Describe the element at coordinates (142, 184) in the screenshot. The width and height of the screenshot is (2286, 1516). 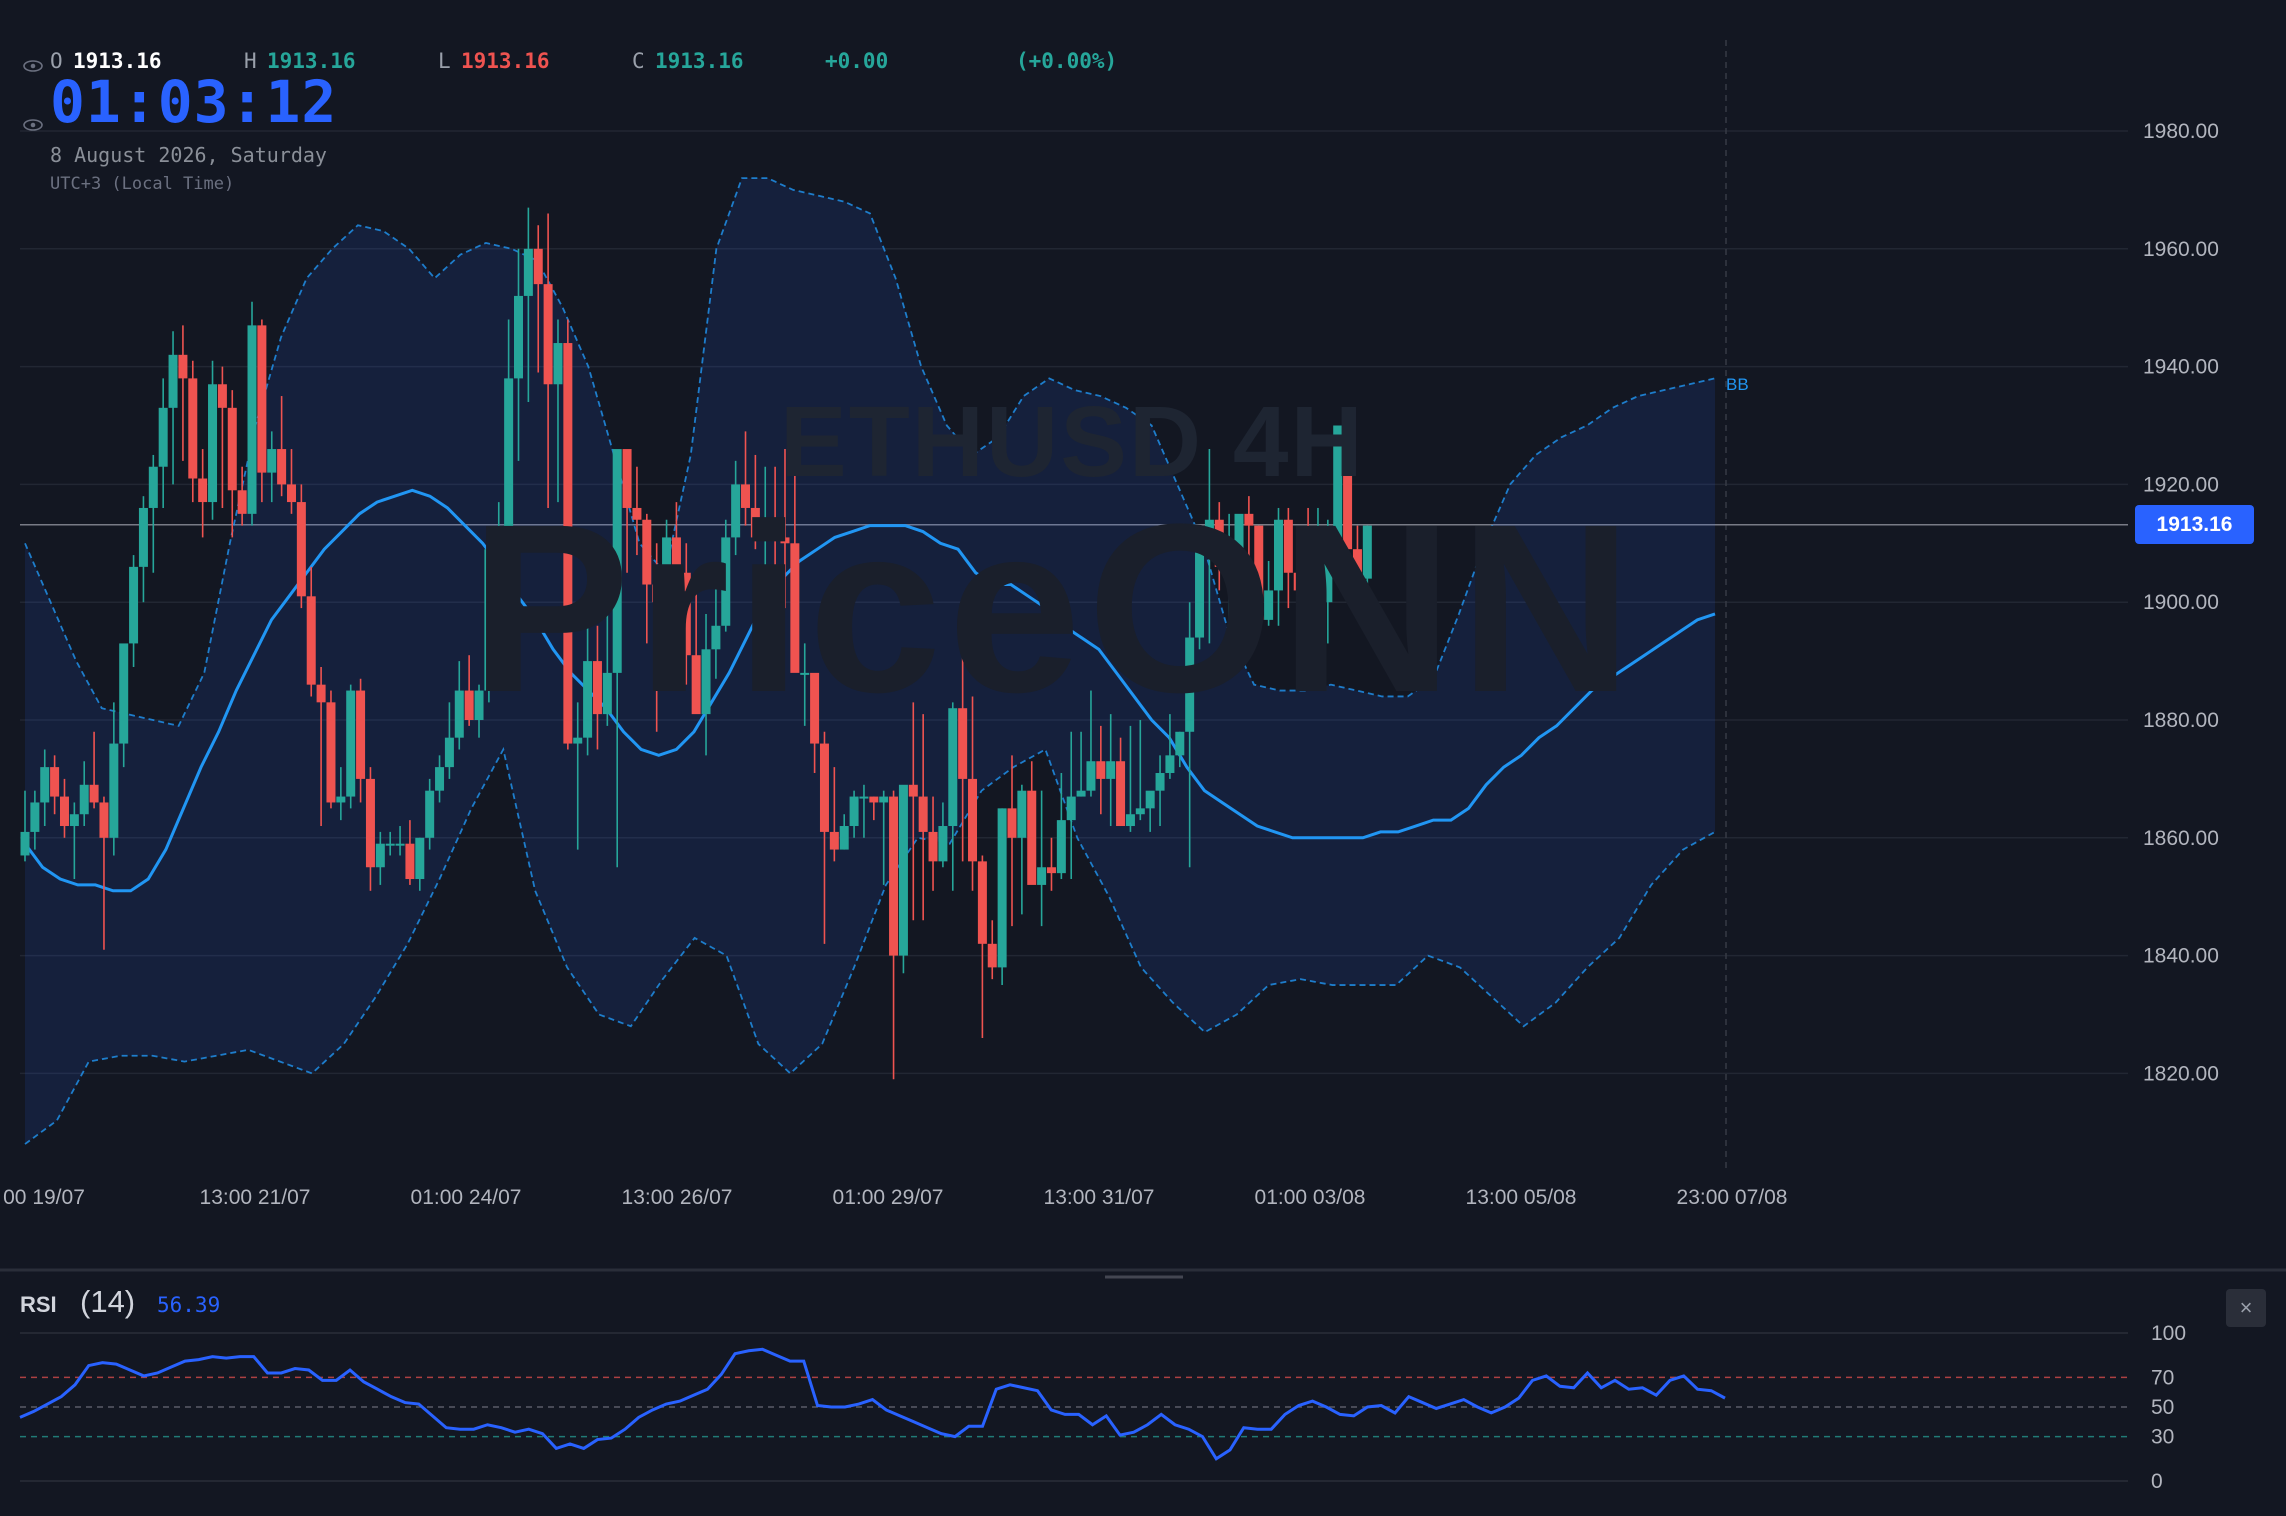
I see `timezone-label: UTC+3 (Local Time)` at that location.